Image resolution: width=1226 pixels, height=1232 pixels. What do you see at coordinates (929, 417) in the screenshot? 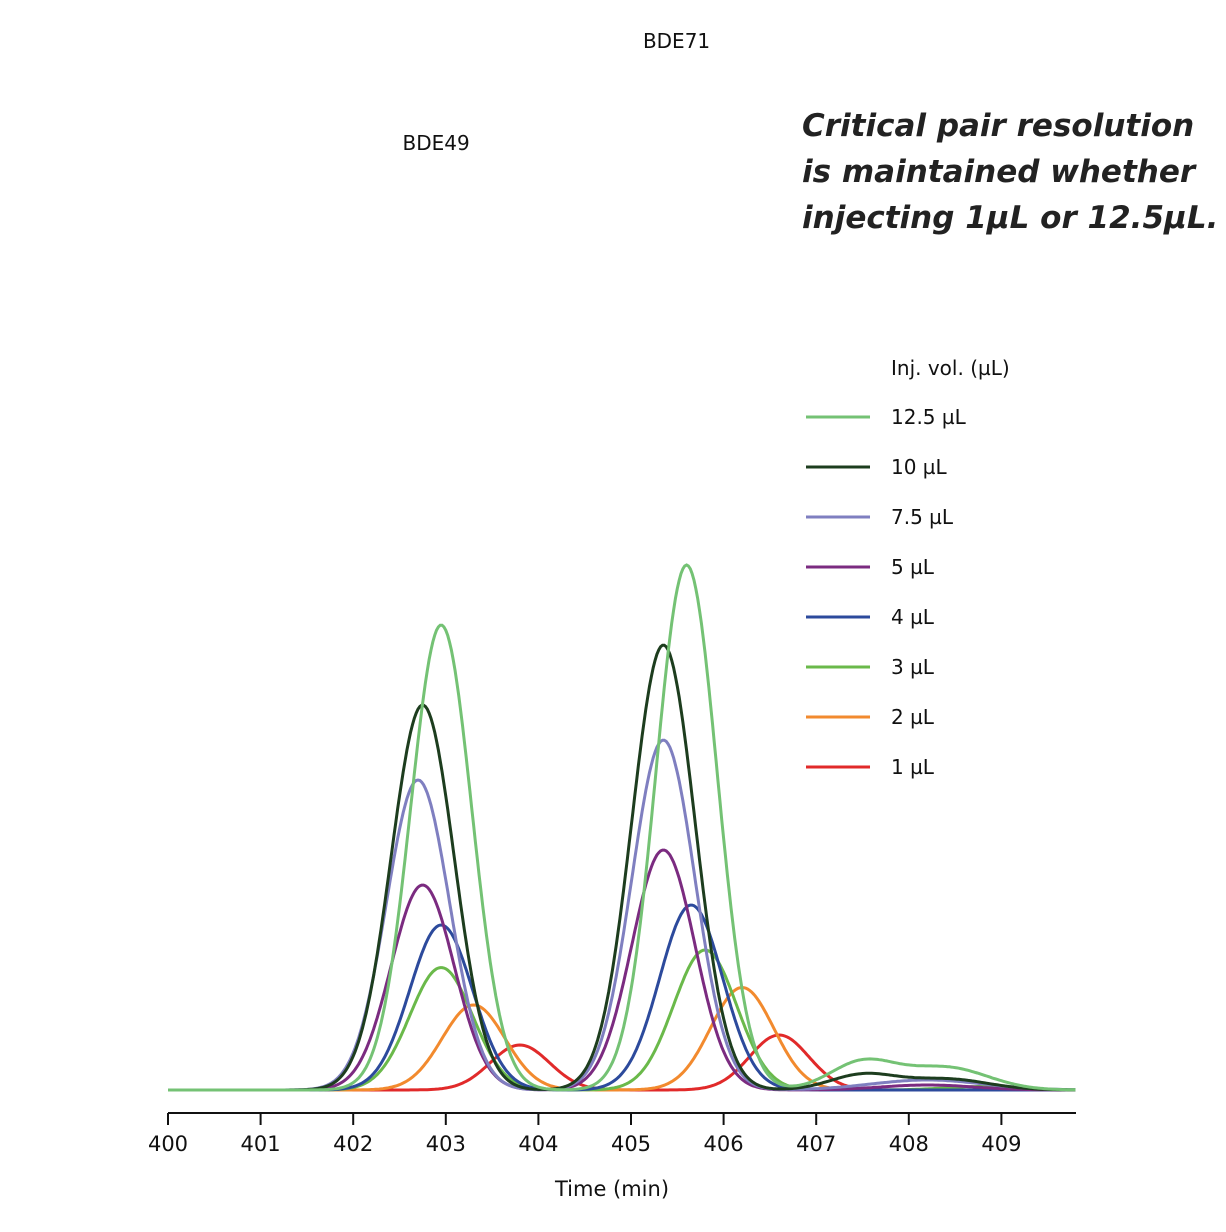
I see `legend-label: 12.5 µL` at bounding box center [929, 417].